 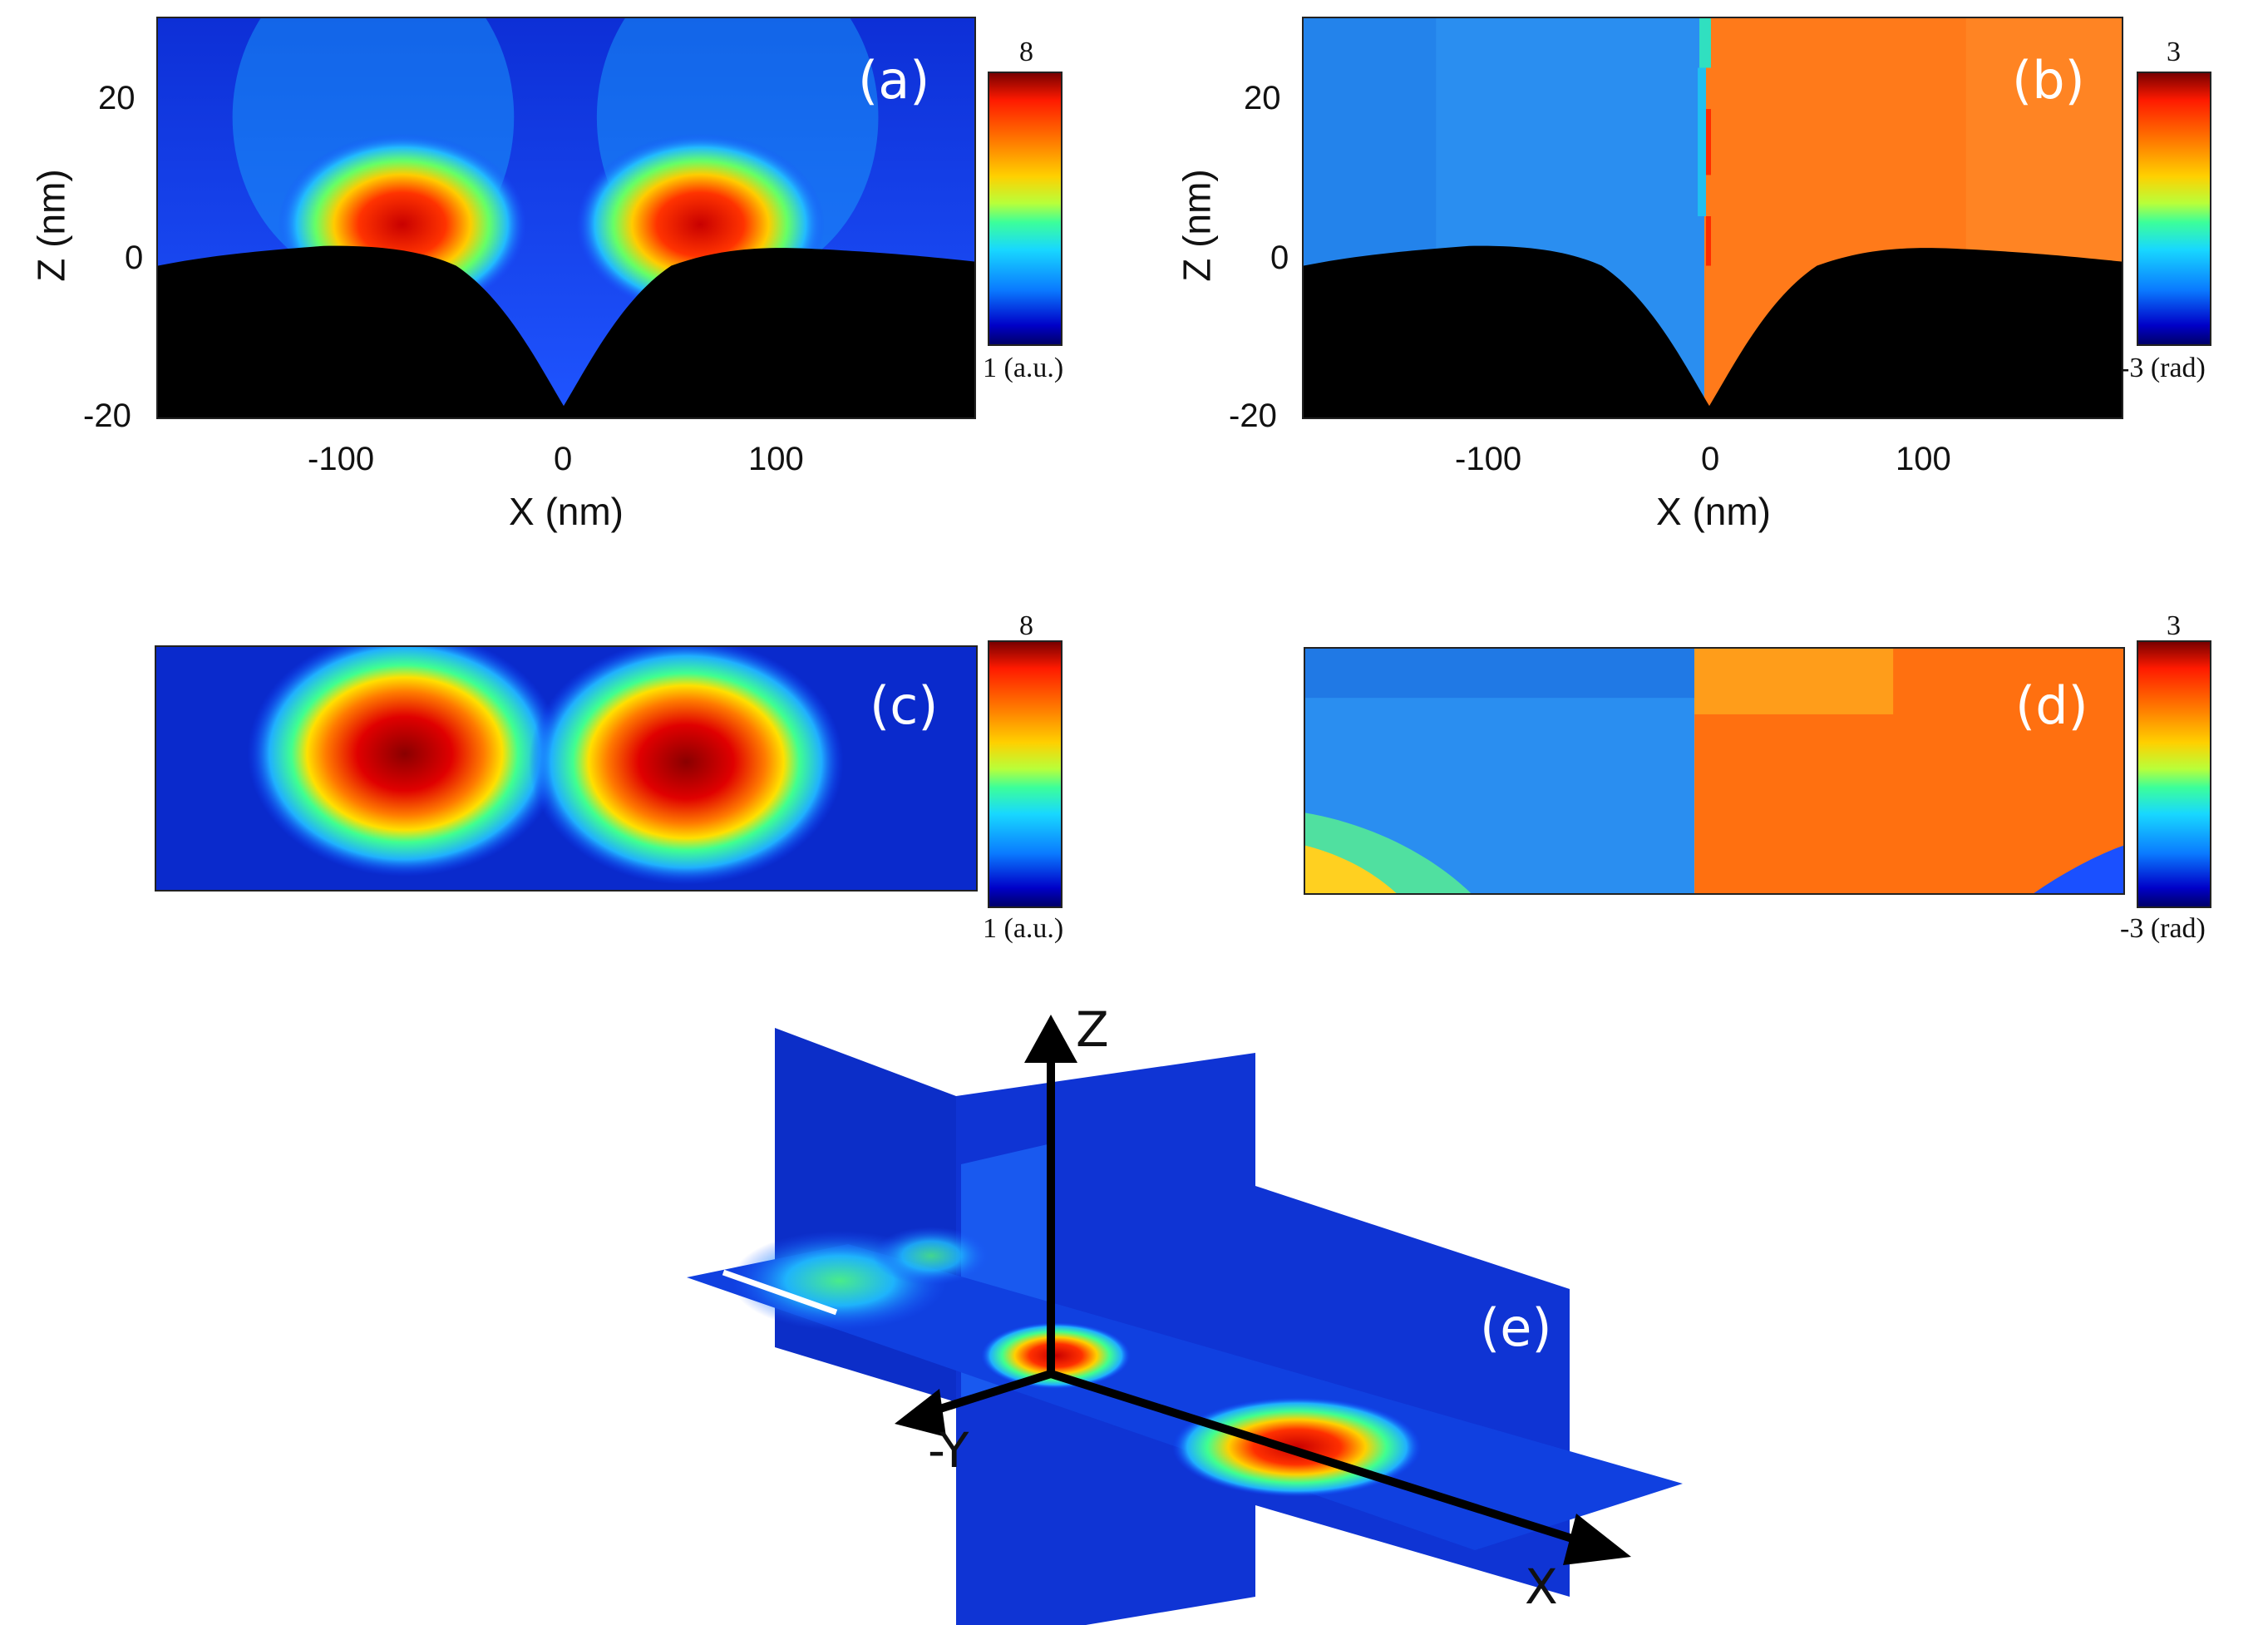 I want to click on panel-b-ytick-0: 0, so click(x=1280, y=258).